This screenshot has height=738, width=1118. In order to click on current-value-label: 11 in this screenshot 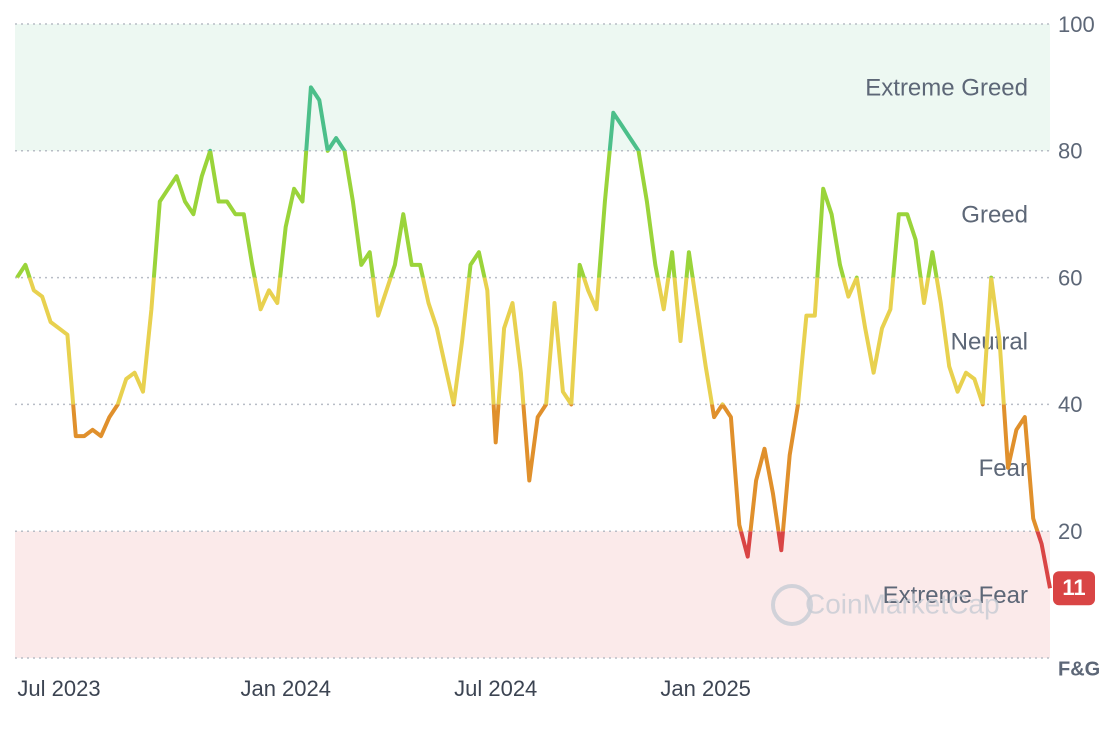, I will do `click(1073, 587)`.